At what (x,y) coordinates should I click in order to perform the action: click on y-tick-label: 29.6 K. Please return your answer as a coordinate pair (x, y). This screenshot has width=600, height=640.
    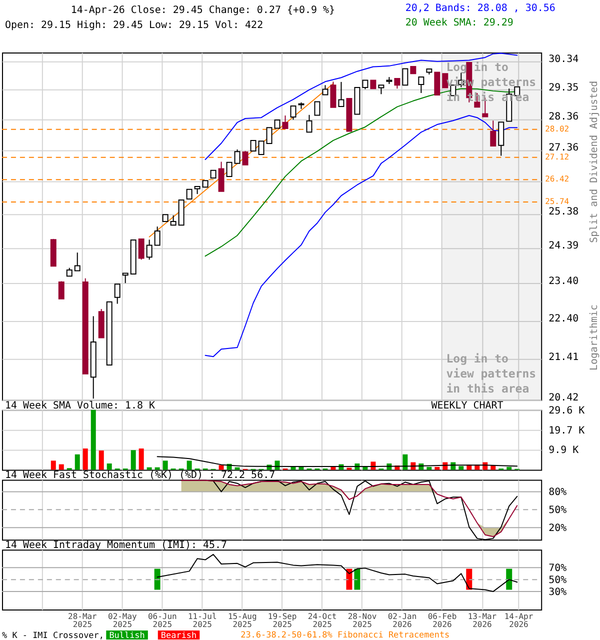
    Looking at the image, I should click on (566, 410).